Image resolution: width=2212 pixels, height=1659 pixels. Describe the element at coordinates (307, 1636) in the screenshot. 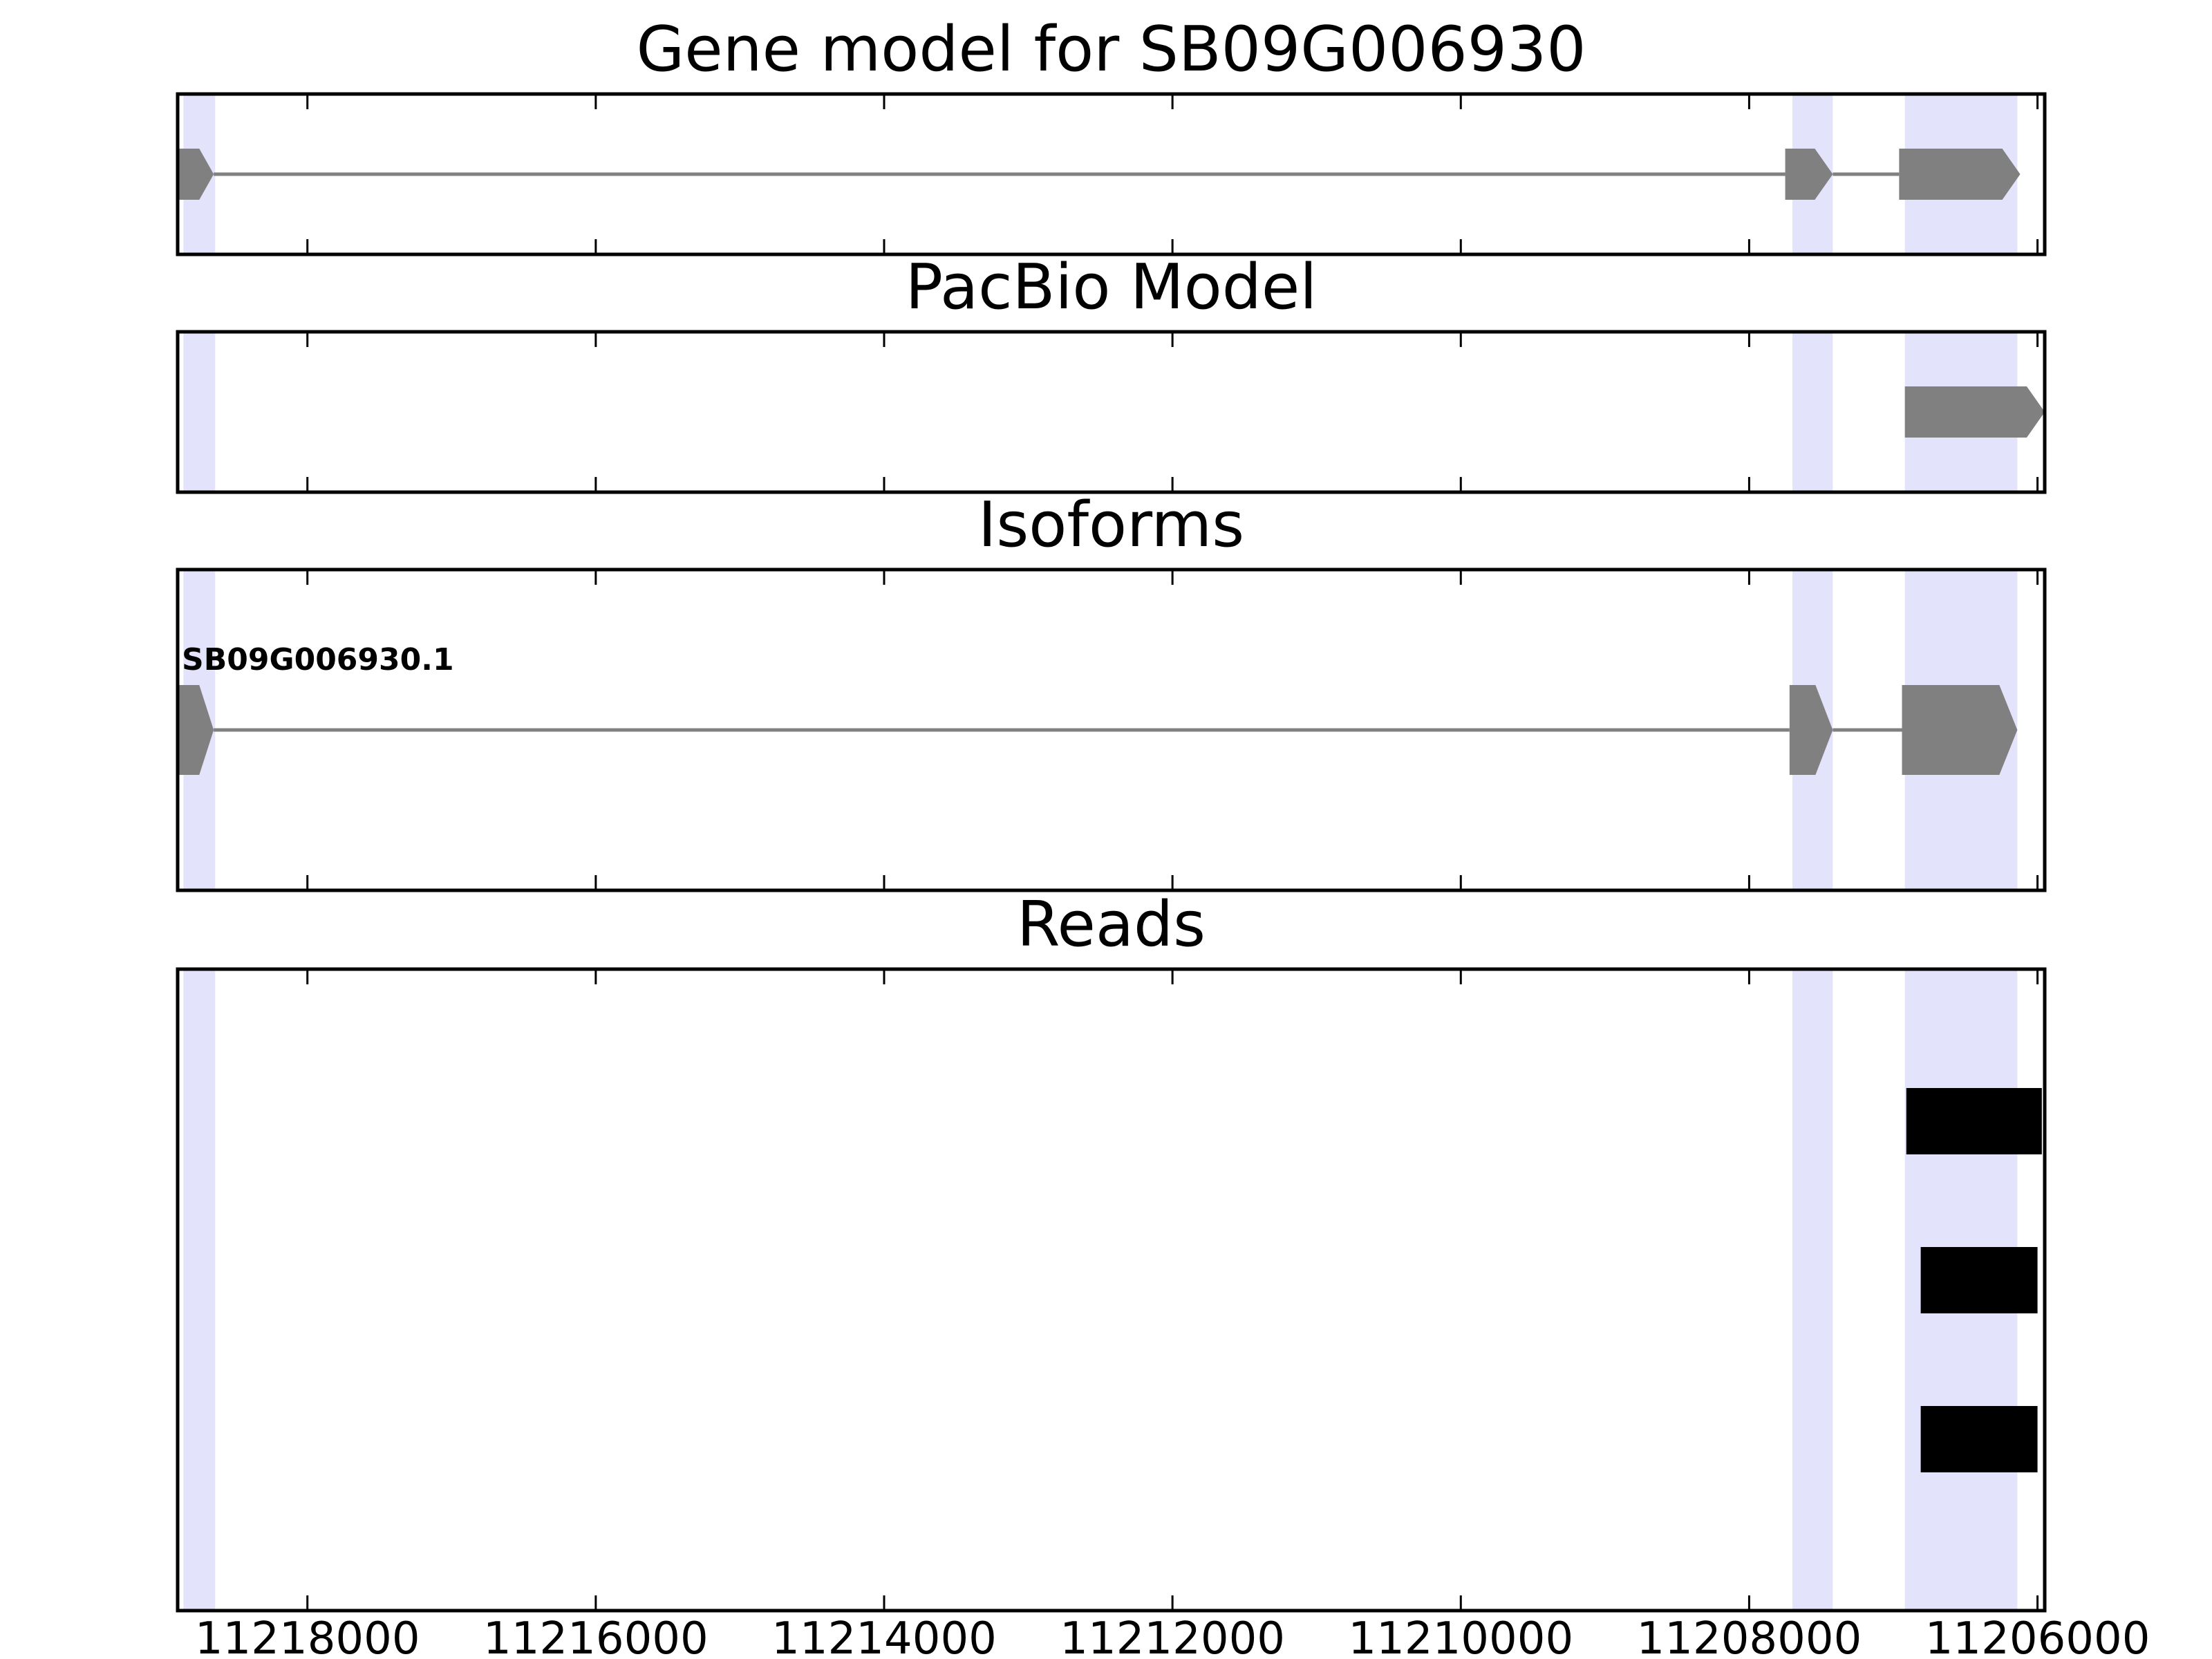

I see `x-tick-label-0: 11218000` at that location.